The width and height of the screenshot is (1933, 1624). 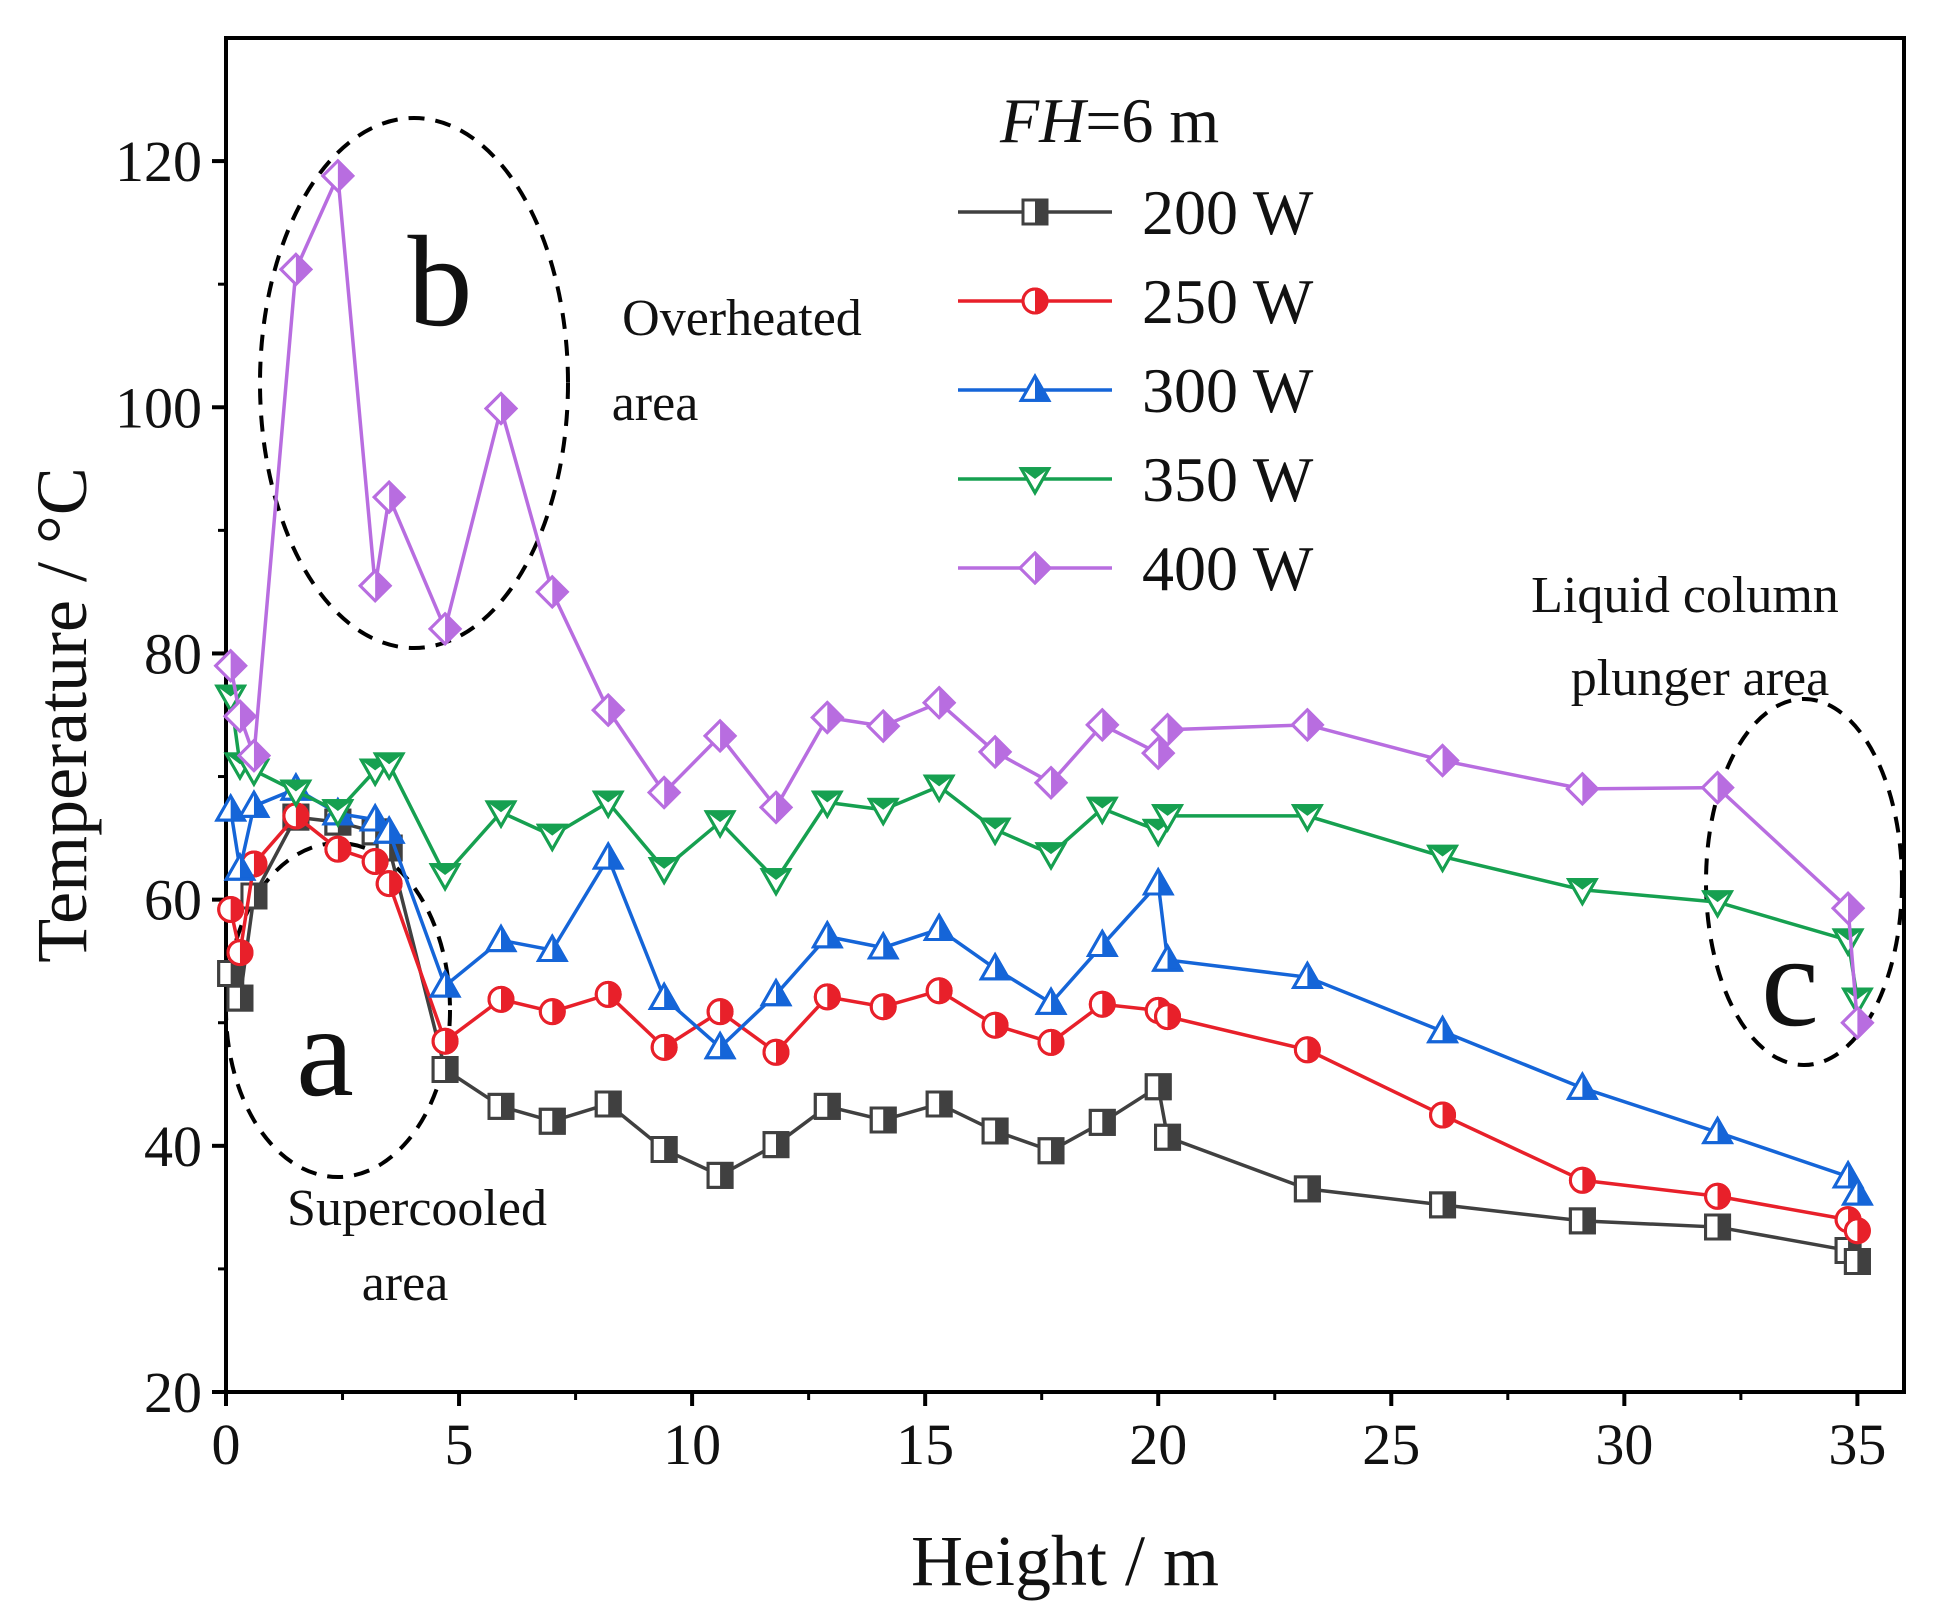 I want to click on legend-entry: 250 W, so click(x=1136, y=301).